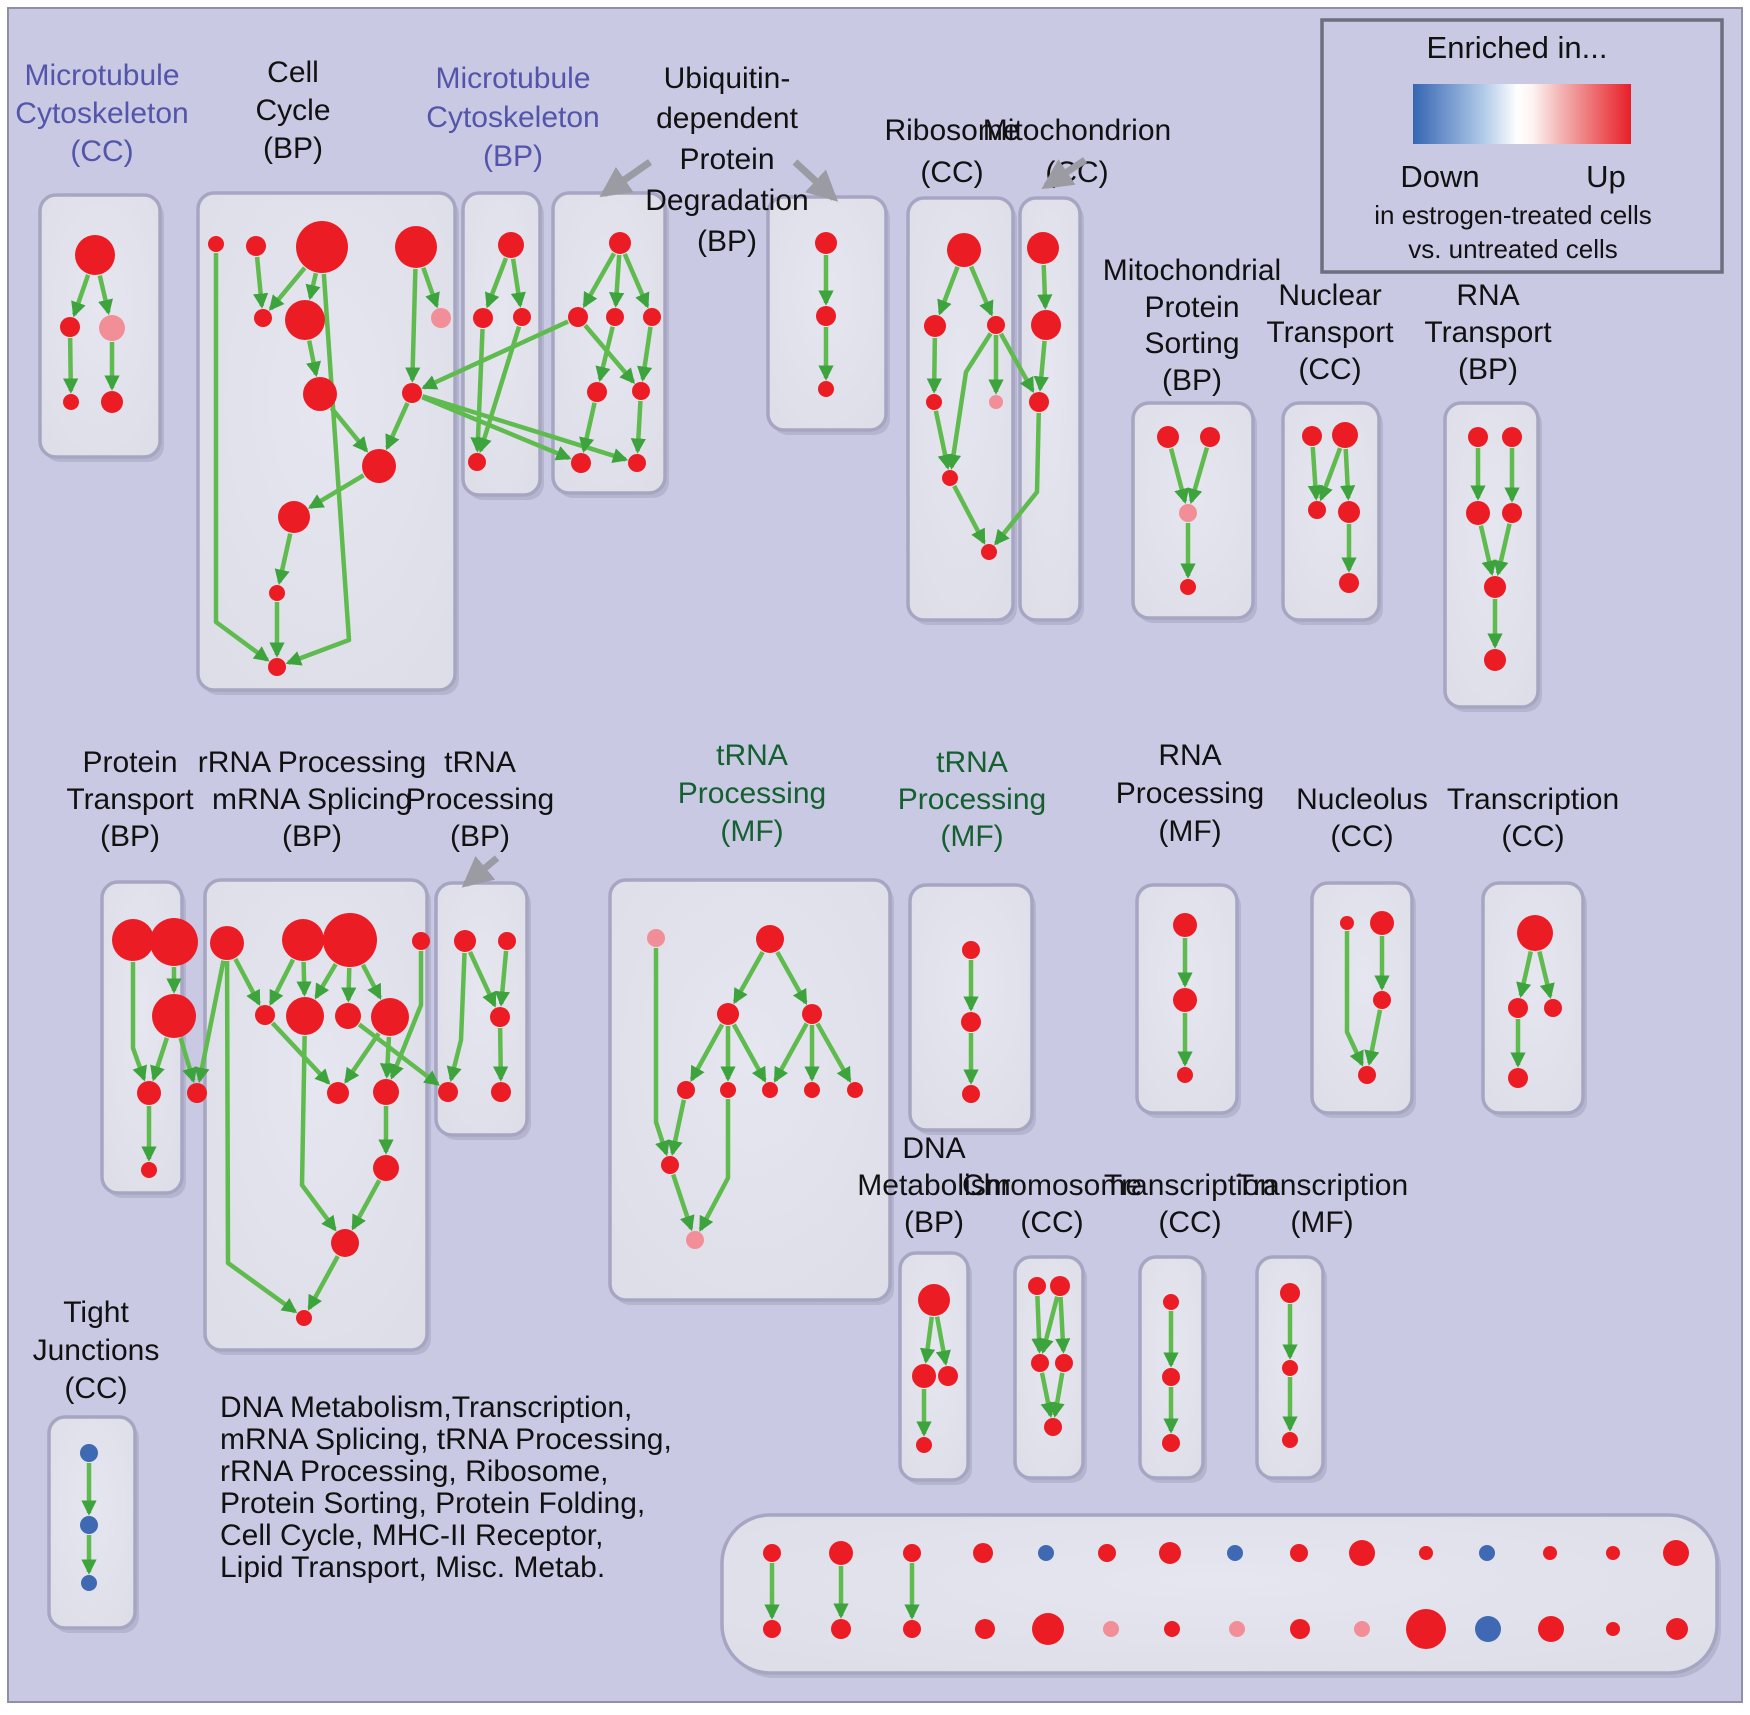 The height and width of the screenshot is (1715, 1750). I want to click on go-term-node-q3, so click(149, 1093).